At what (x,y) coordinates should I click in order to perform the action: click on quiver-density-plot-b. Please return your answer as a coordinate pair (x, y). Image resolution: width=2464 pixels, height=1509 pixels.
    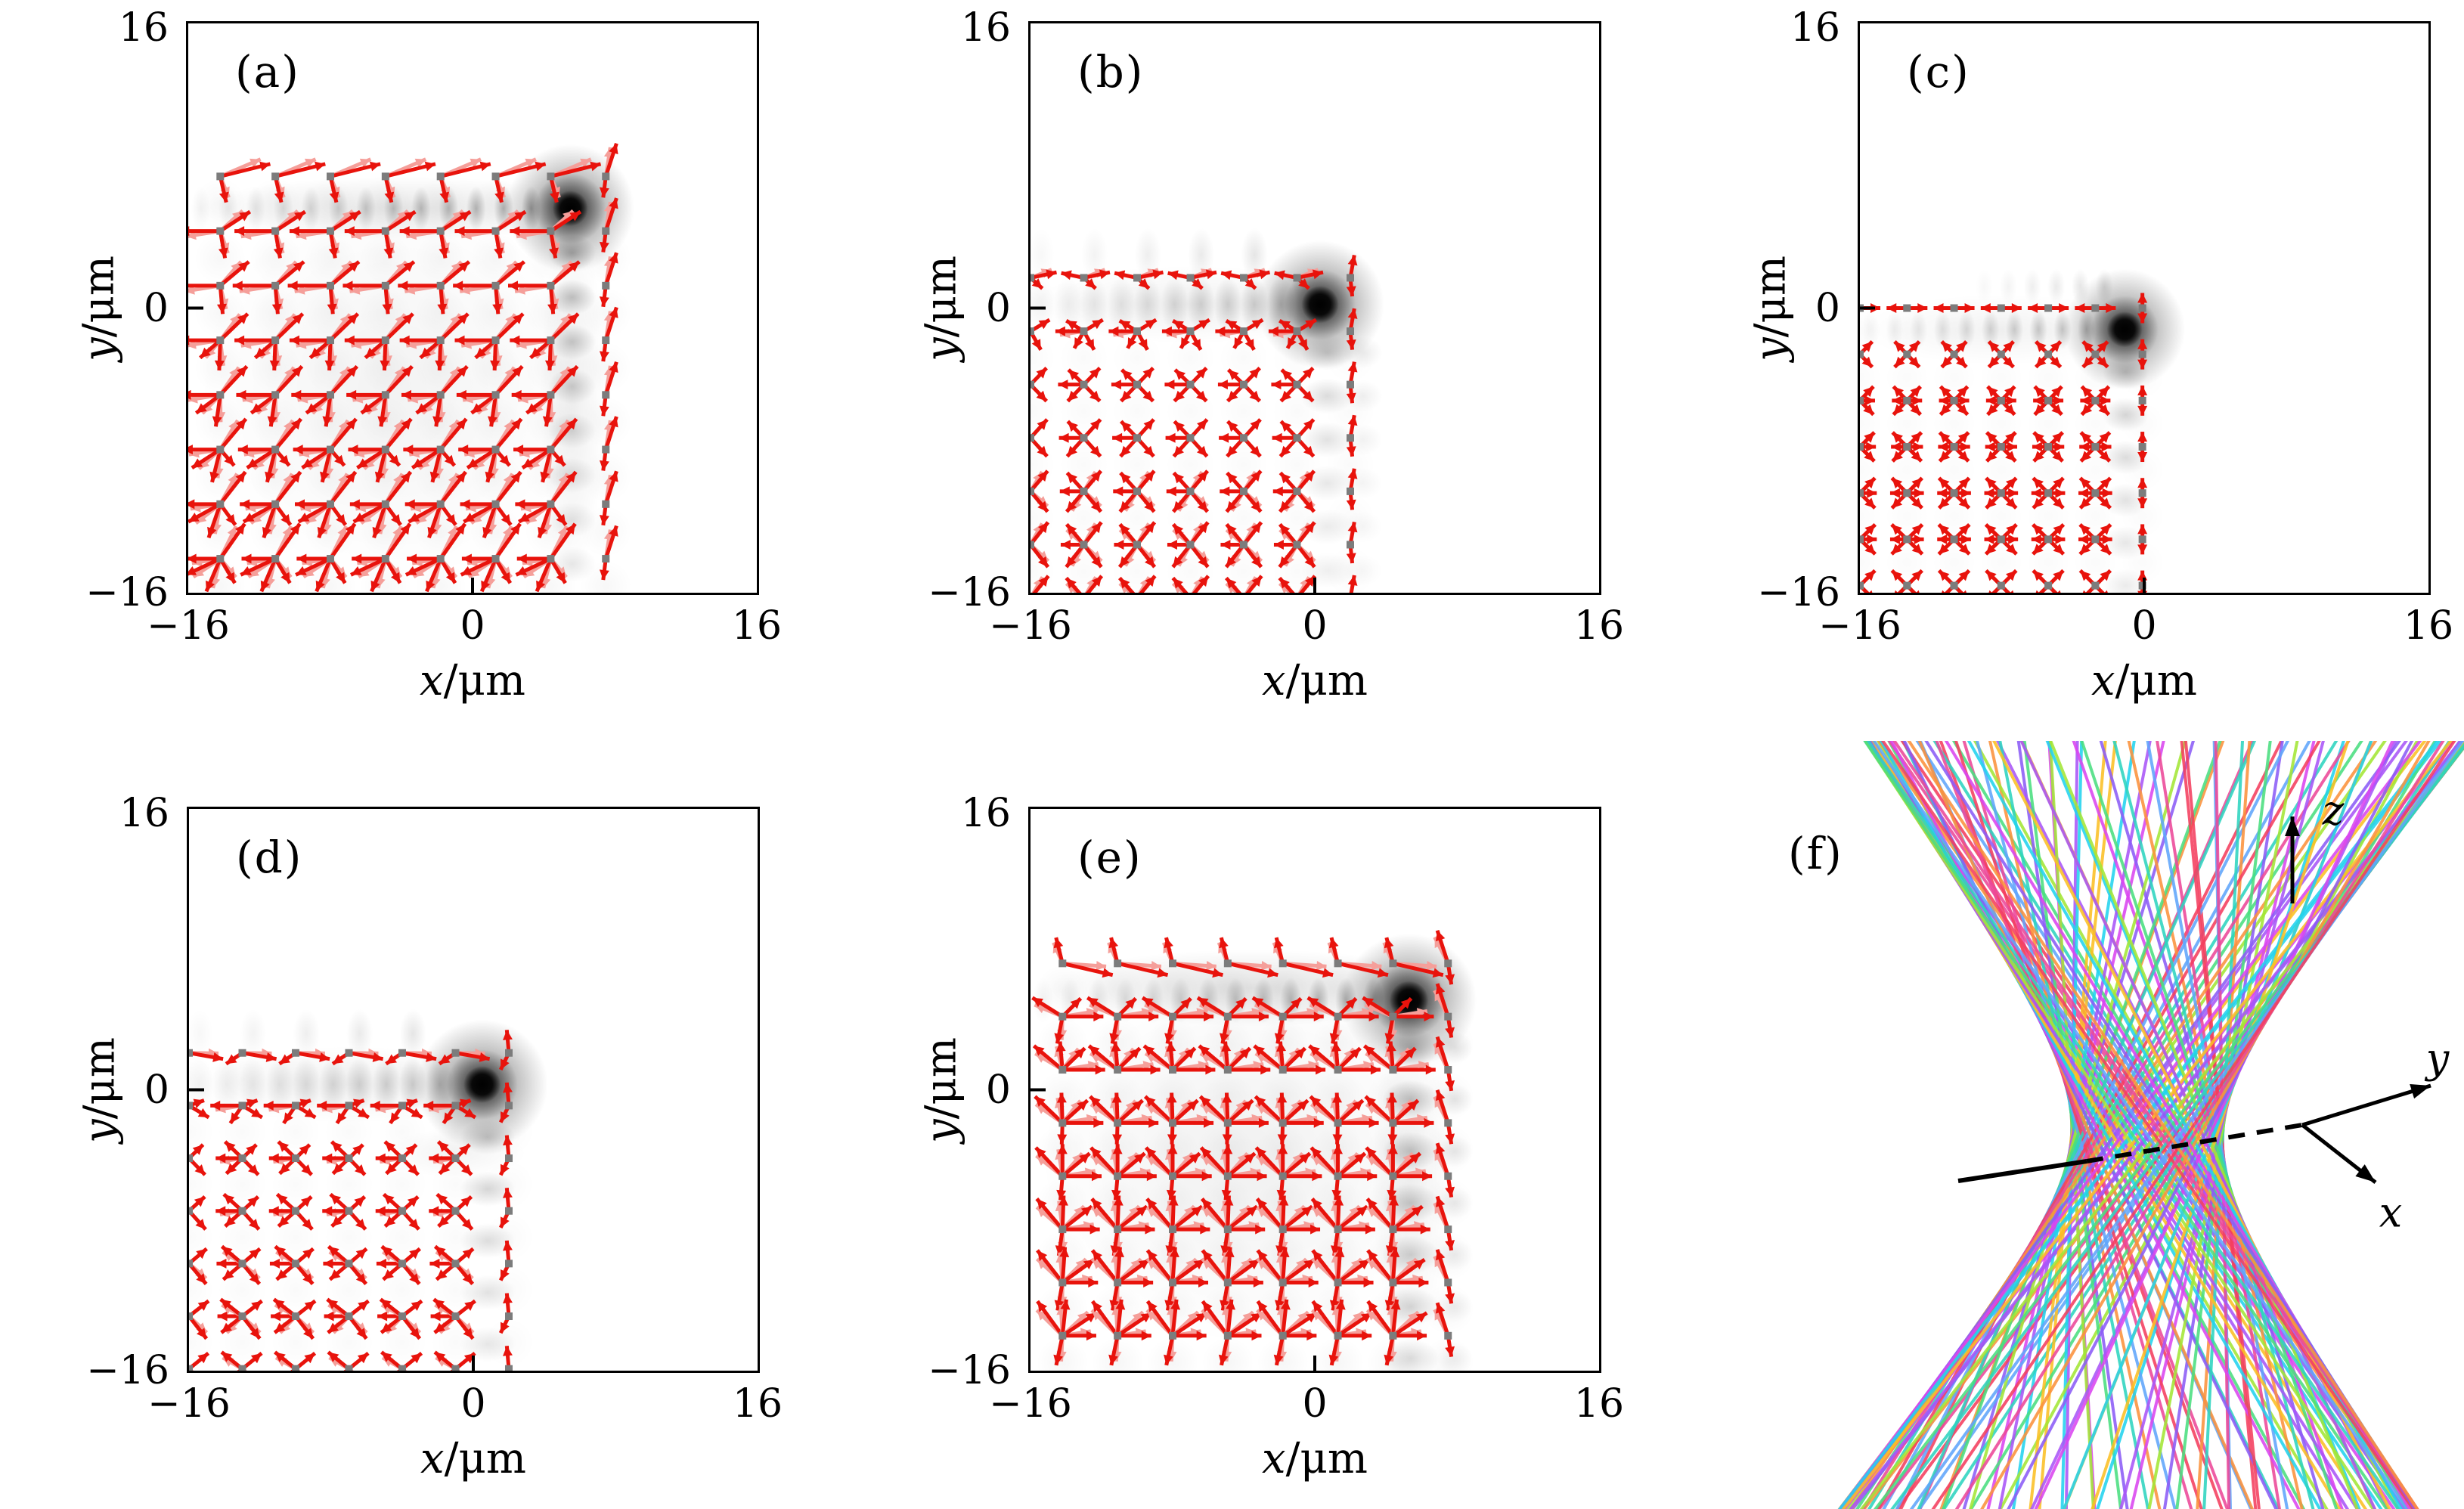
    Looking at the image, I should click on (1207, 410).